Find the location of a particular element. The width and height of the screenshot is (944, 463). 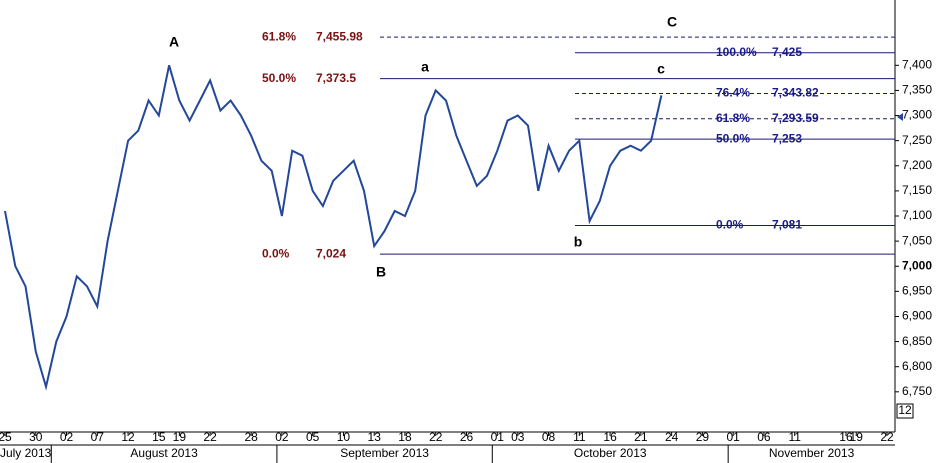

x-tick-label: 25 is located at coordinates (6, 437).